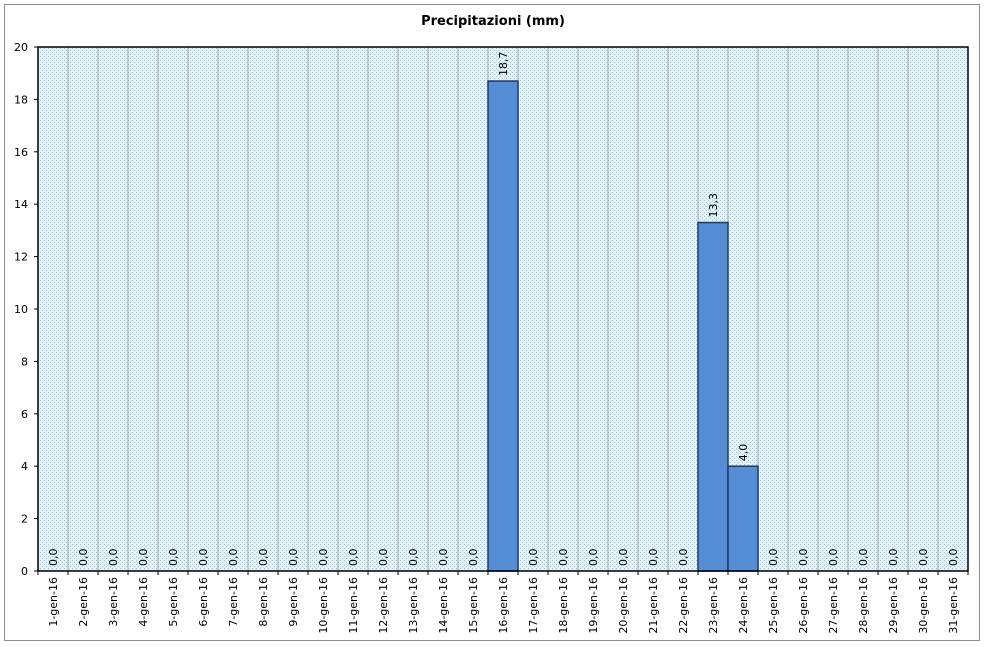  What do you see at coordinates (24, 414) in the screenshot?
I see `y-tick-label: 6` at bounding box center [24, 414].